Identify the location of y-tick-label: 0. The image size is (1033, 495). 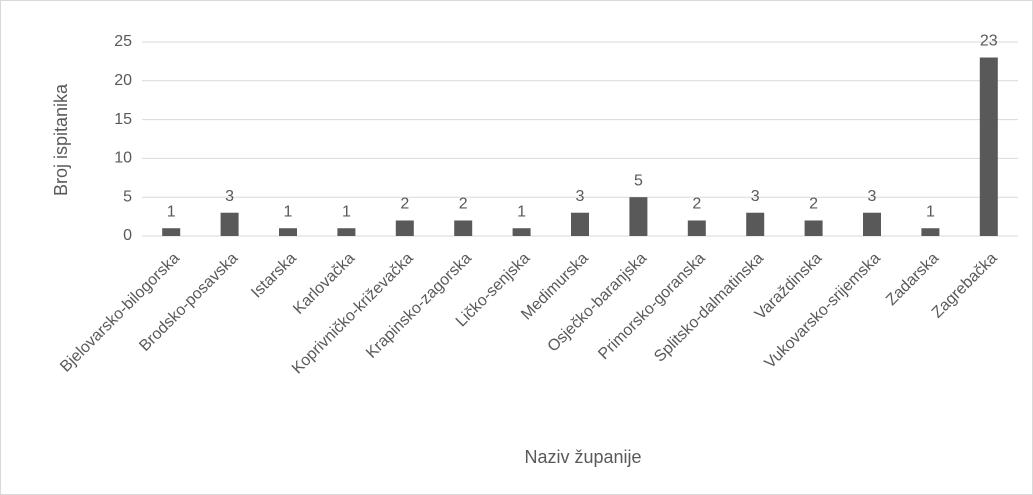
(127, 235).